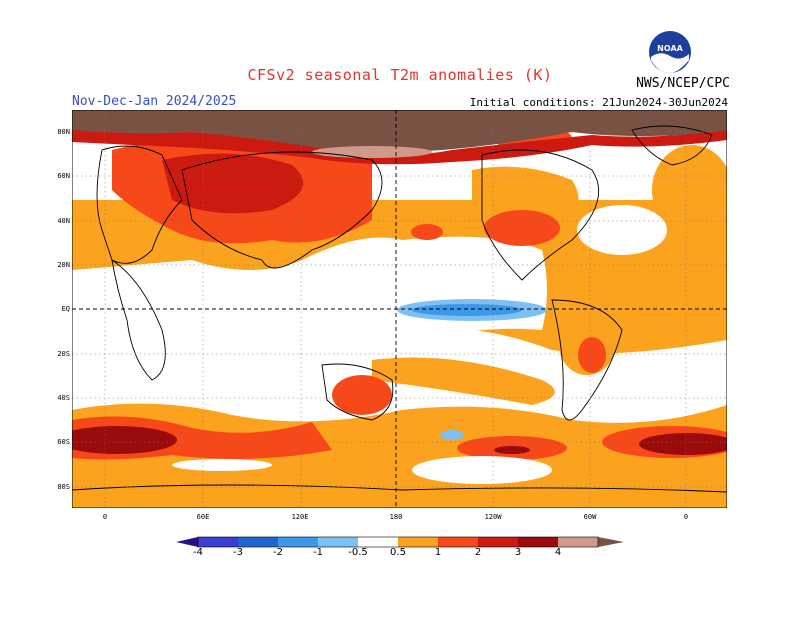 The image size is (800, 618). Describe the element at coordinates (63, 398) in the screenshot. I see `lat-label-40s: 40S` at that location.